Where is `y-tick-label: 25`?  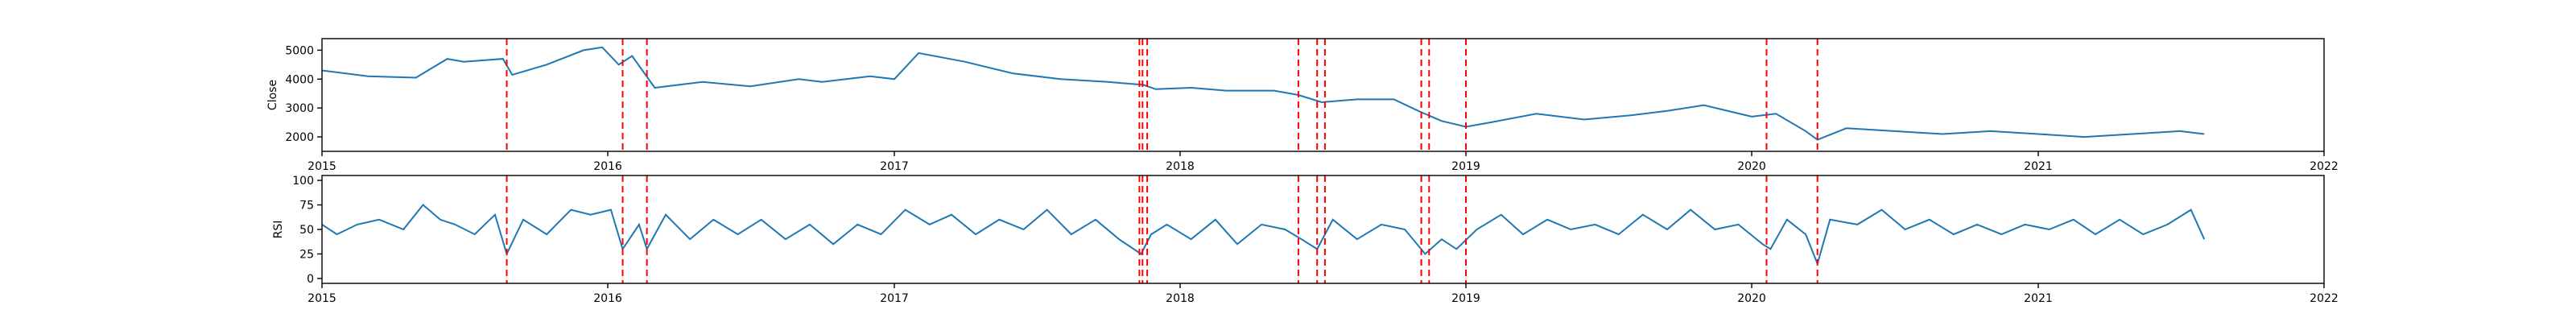
y-tick-label: 25 is located at coordinates (306, 254).